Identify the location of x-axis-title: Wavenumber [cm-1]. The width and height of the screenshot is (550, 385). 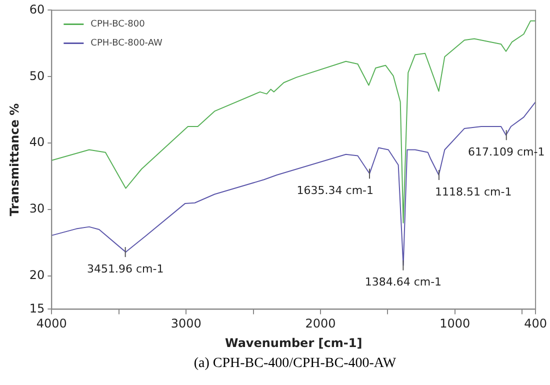
(293, 343).